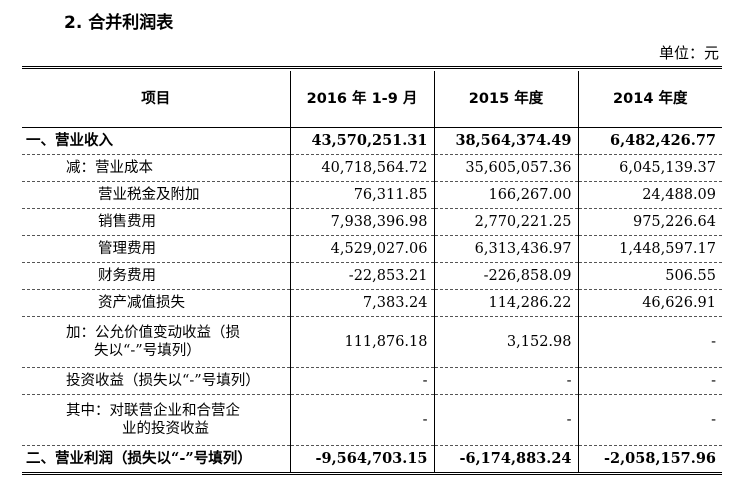  Describe the element at coordinates (361, 99) in the screenshot. I see `header-2016: 2016 年 1-9 月` at that location.